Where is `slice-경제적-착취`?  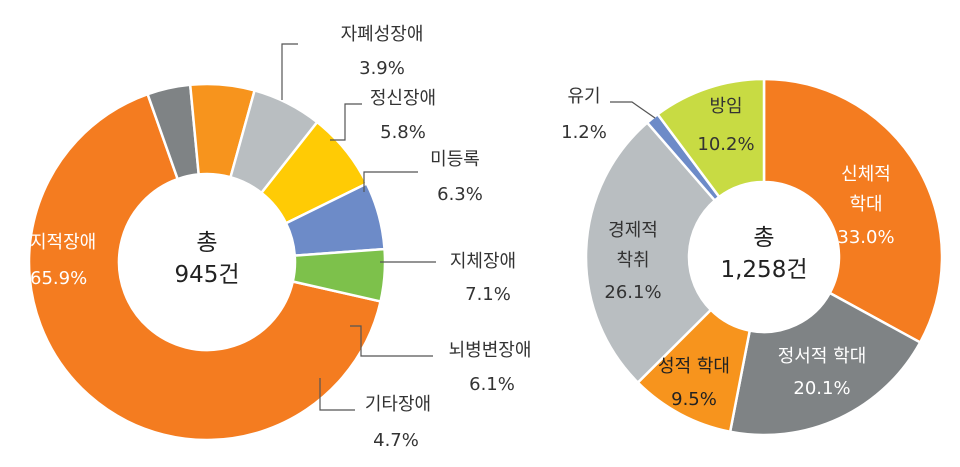 slice-경제적-착취 is located at coordinates (650, 252).